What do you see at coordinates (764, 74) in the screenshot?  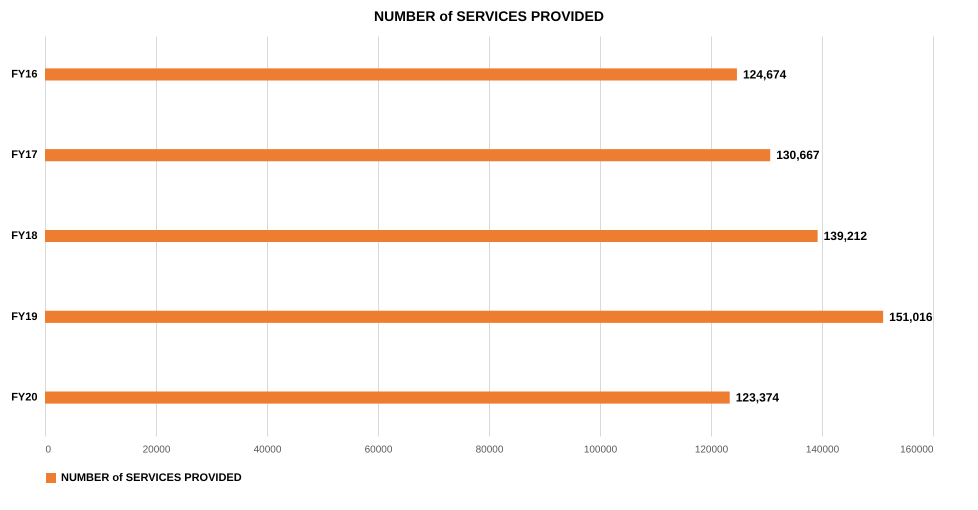 I see `data-label: 124,674` at bounding box center [764, 74].